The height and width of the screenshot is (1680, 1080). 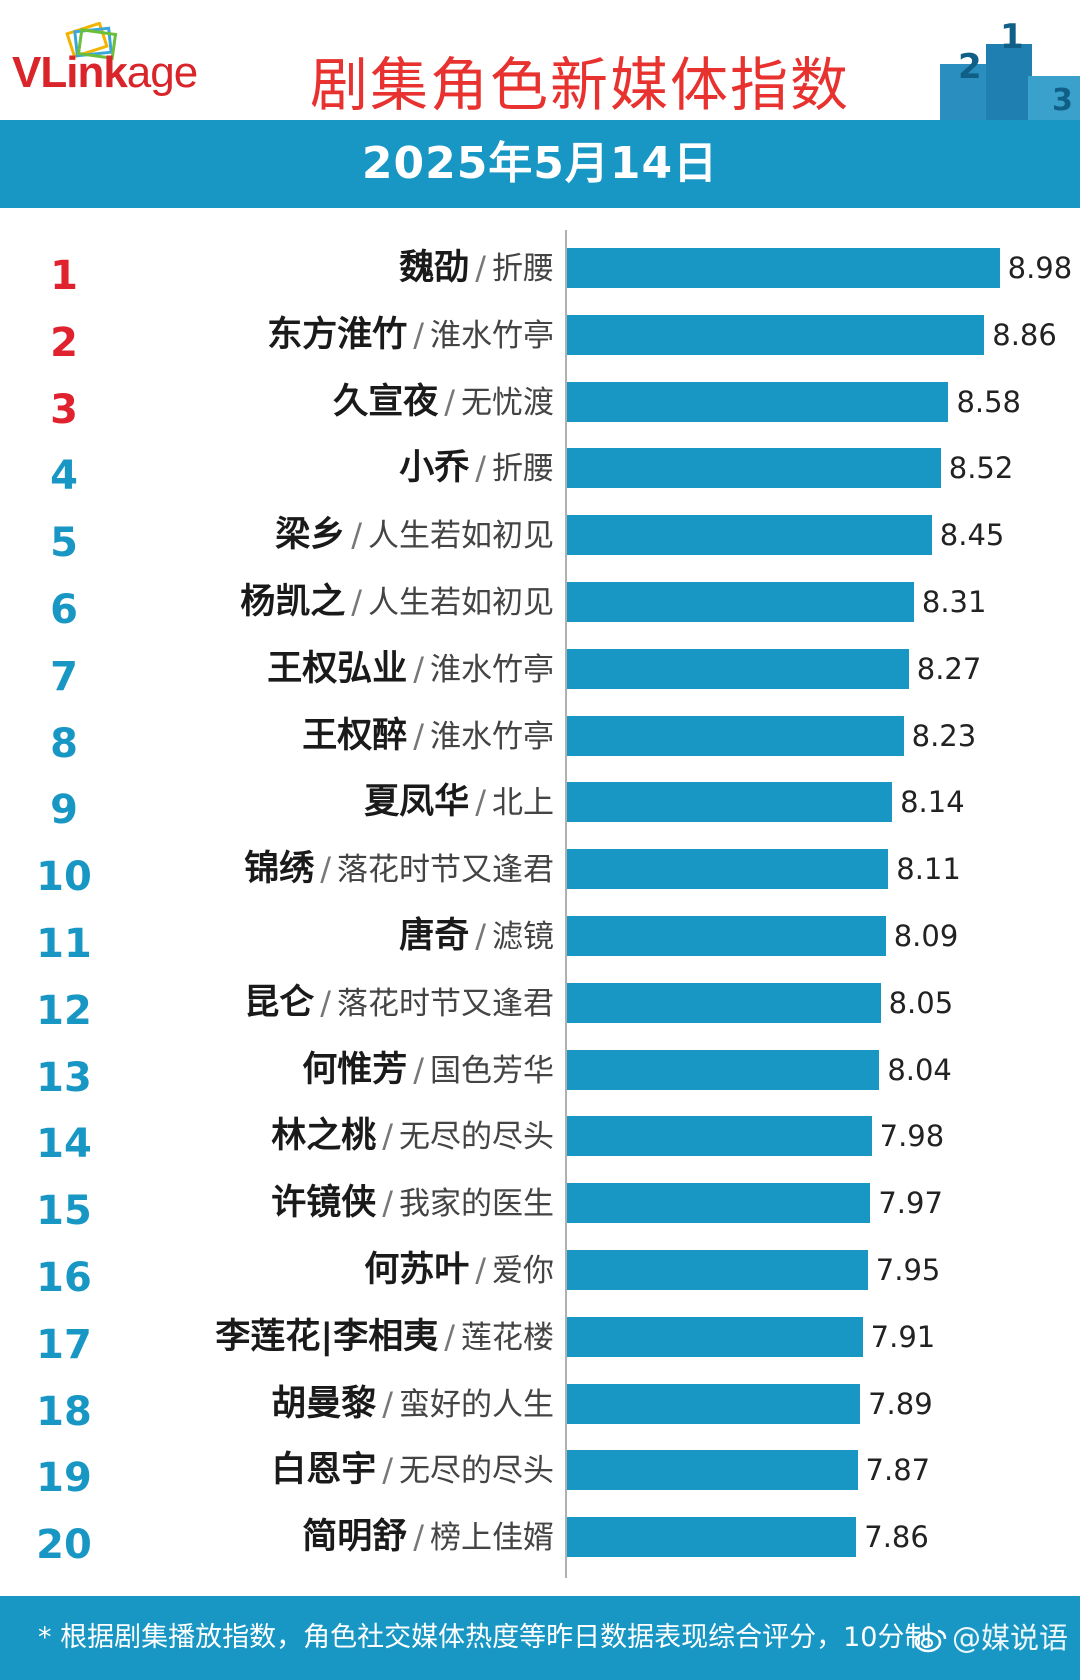 I want to click on character-name: 昆仑, so click(x=279, y=1002).